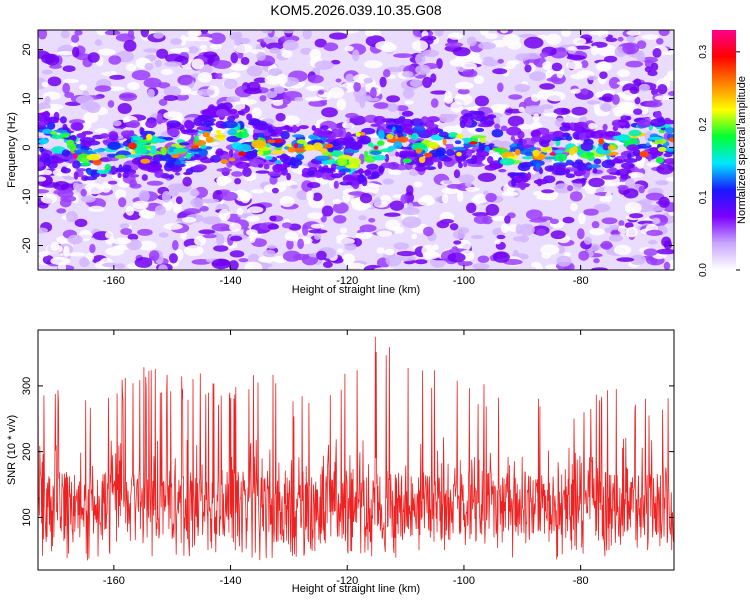 The height and width of the screenshot is (600, 750). I want to click on heatmap-y-label: Frequency (Hz), so click(12, 150).